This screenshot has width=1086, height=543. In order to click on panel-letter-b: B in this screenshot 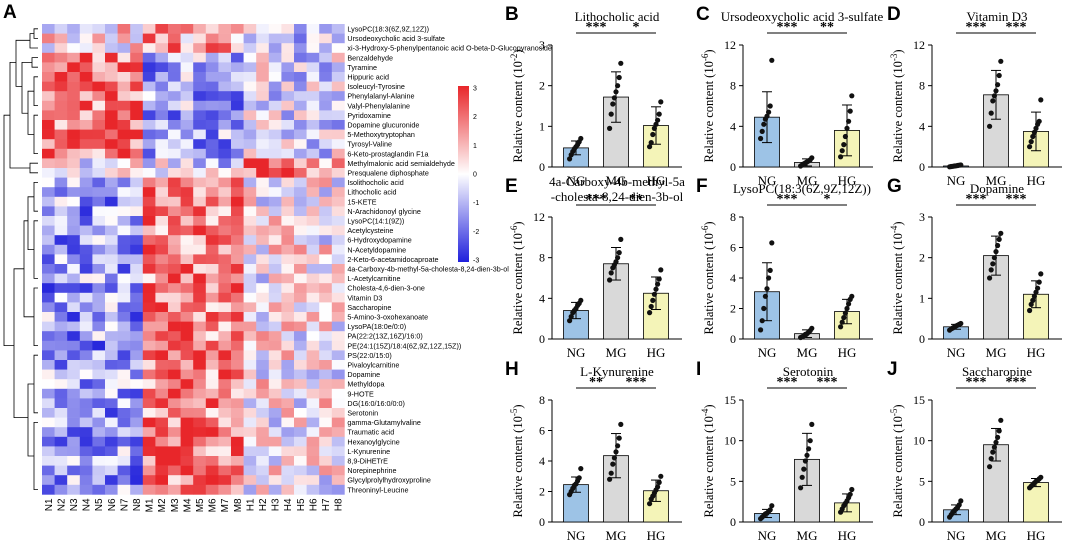, I will do `click(512, 14)`.